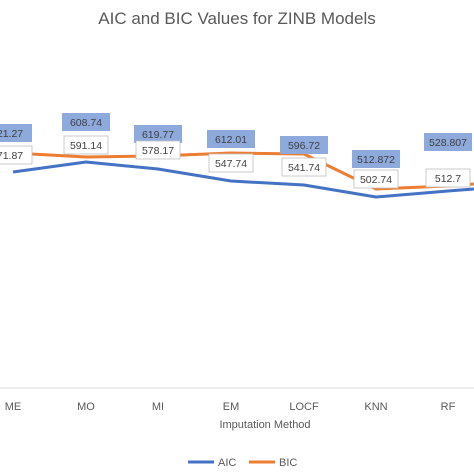 The width and height of the screenshot is (474, 474). I want to click on data-label-aic: 528.807, so click(448, 142).